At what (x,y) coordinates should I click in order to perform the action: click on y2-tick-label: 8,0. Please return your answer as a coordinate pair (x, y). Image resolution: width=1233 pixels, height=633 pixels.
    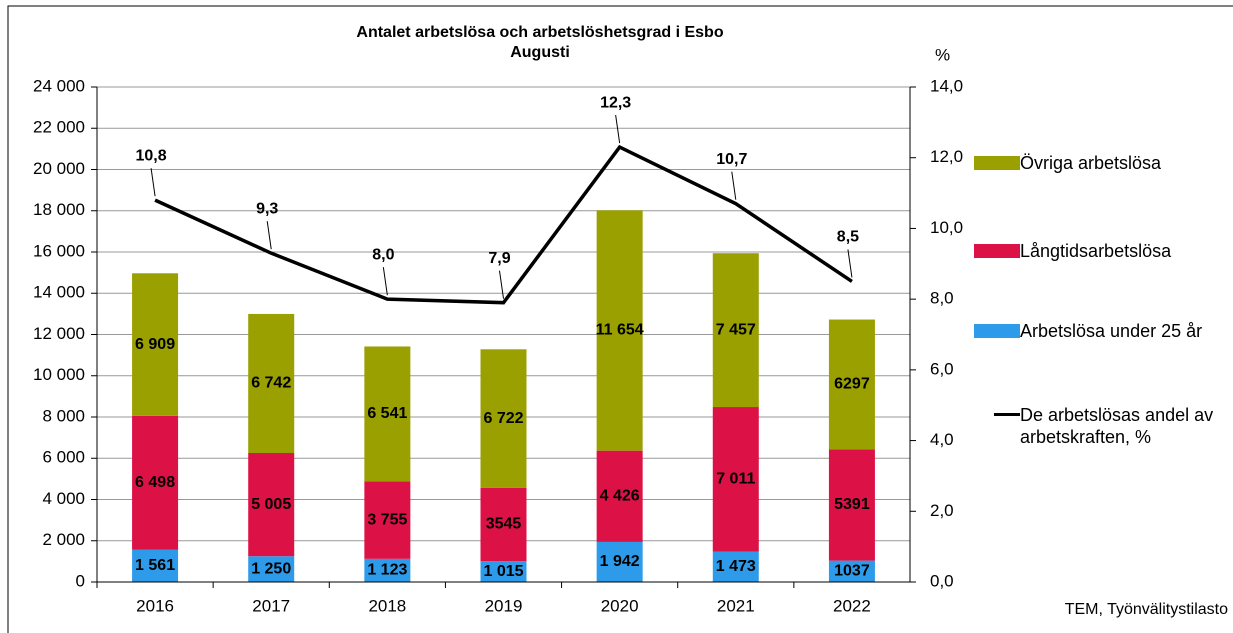
    Looking at the image, I should click on (942, 298).